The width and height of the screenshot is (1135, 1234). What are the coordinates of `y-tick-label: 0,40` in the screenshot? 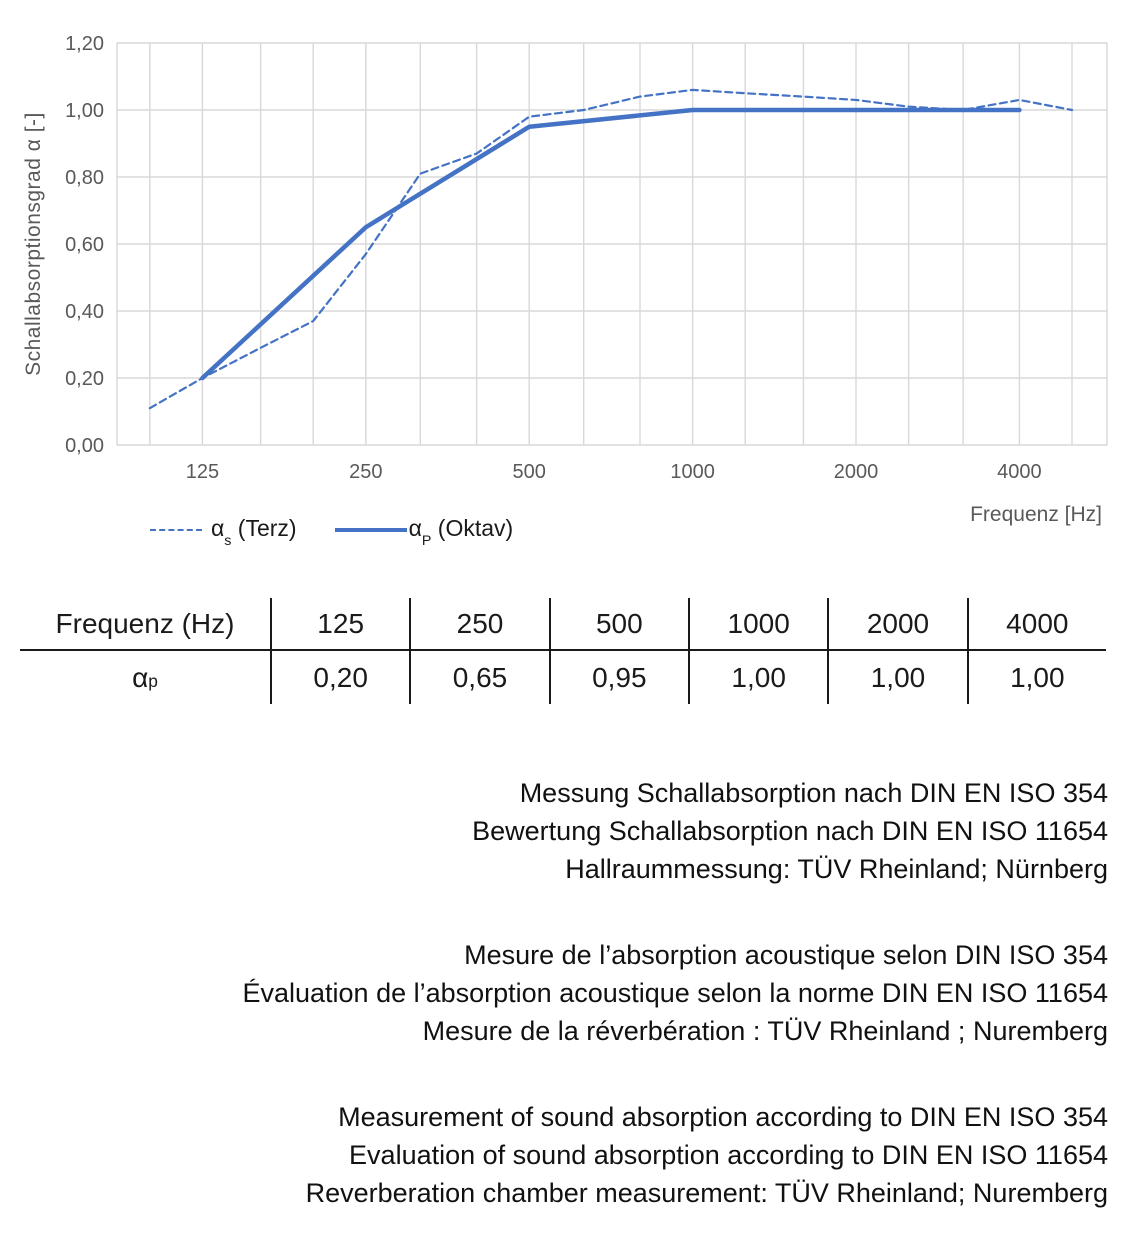 It's located at (84, 312).